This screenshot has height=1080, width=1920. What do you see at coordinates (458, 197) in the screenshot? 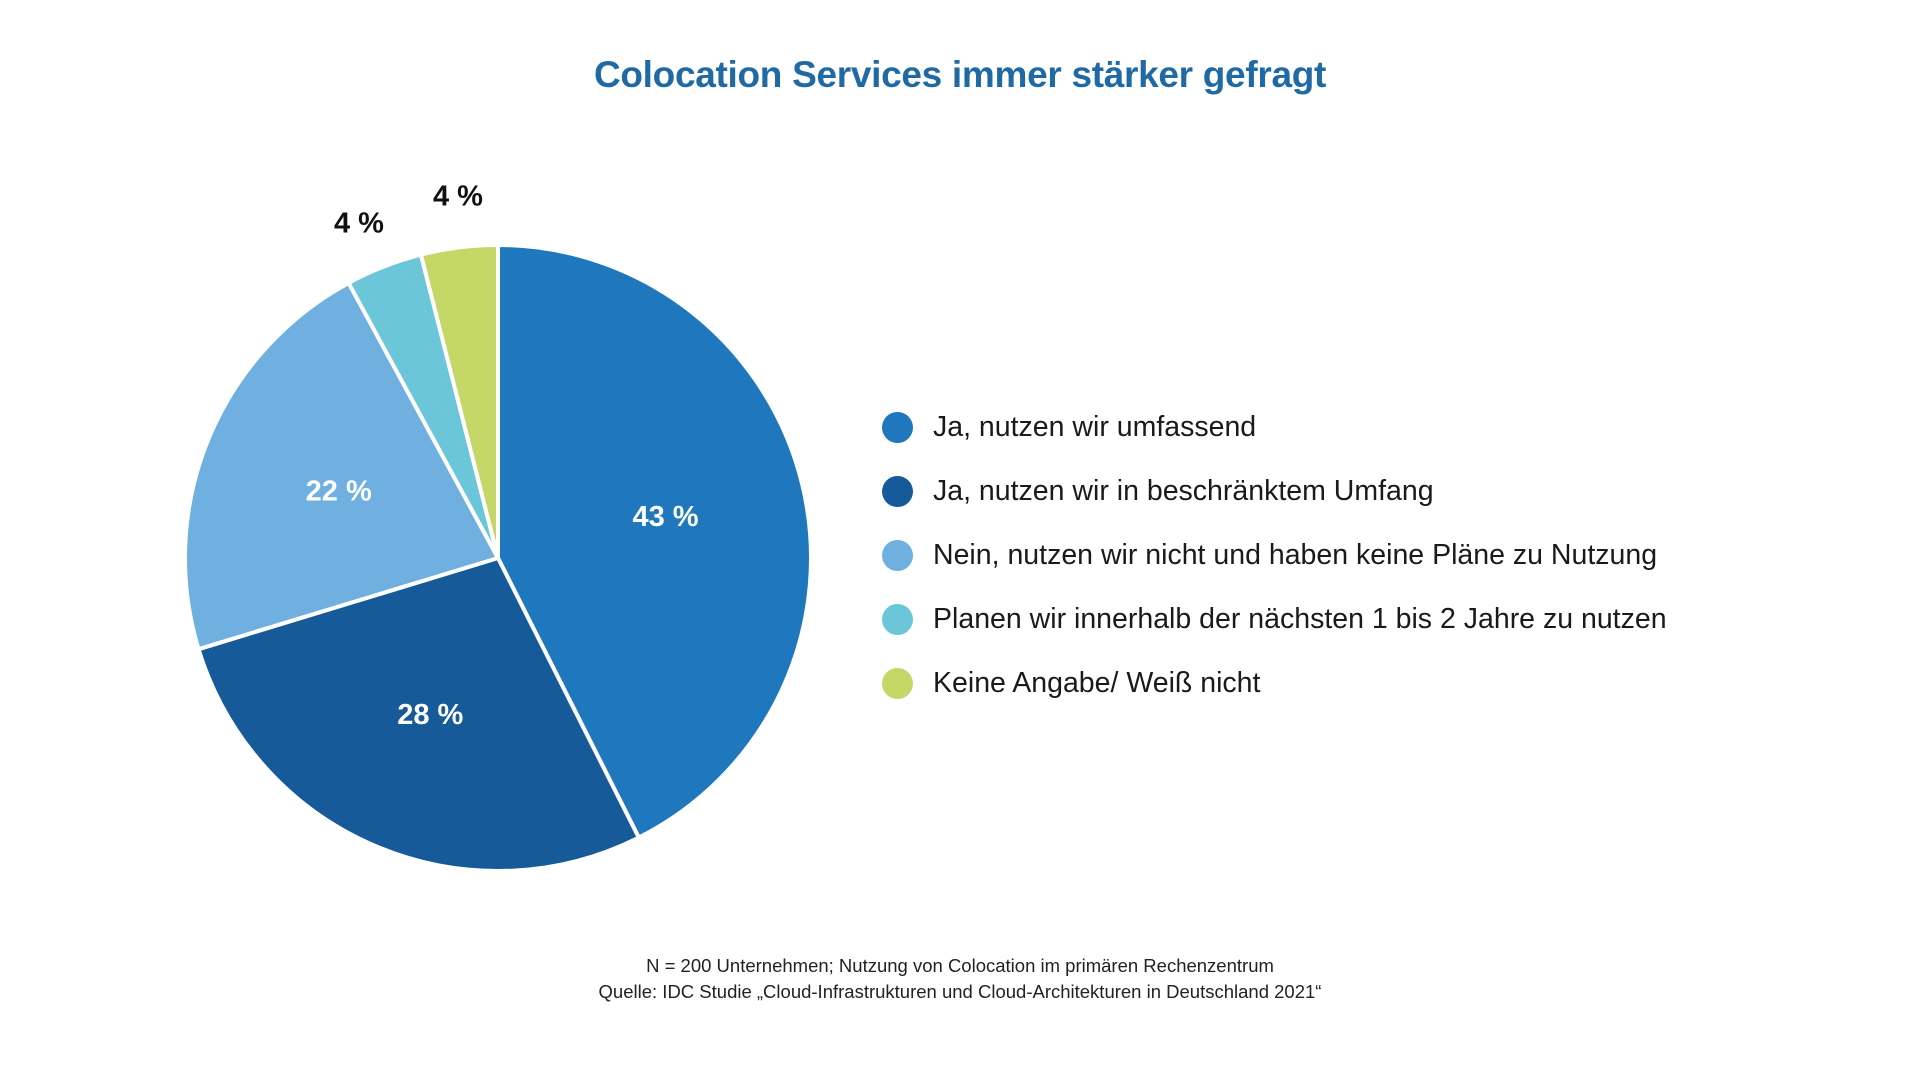
I see `slice-value-label-5: 4 %` at bounding box center [458, 197].